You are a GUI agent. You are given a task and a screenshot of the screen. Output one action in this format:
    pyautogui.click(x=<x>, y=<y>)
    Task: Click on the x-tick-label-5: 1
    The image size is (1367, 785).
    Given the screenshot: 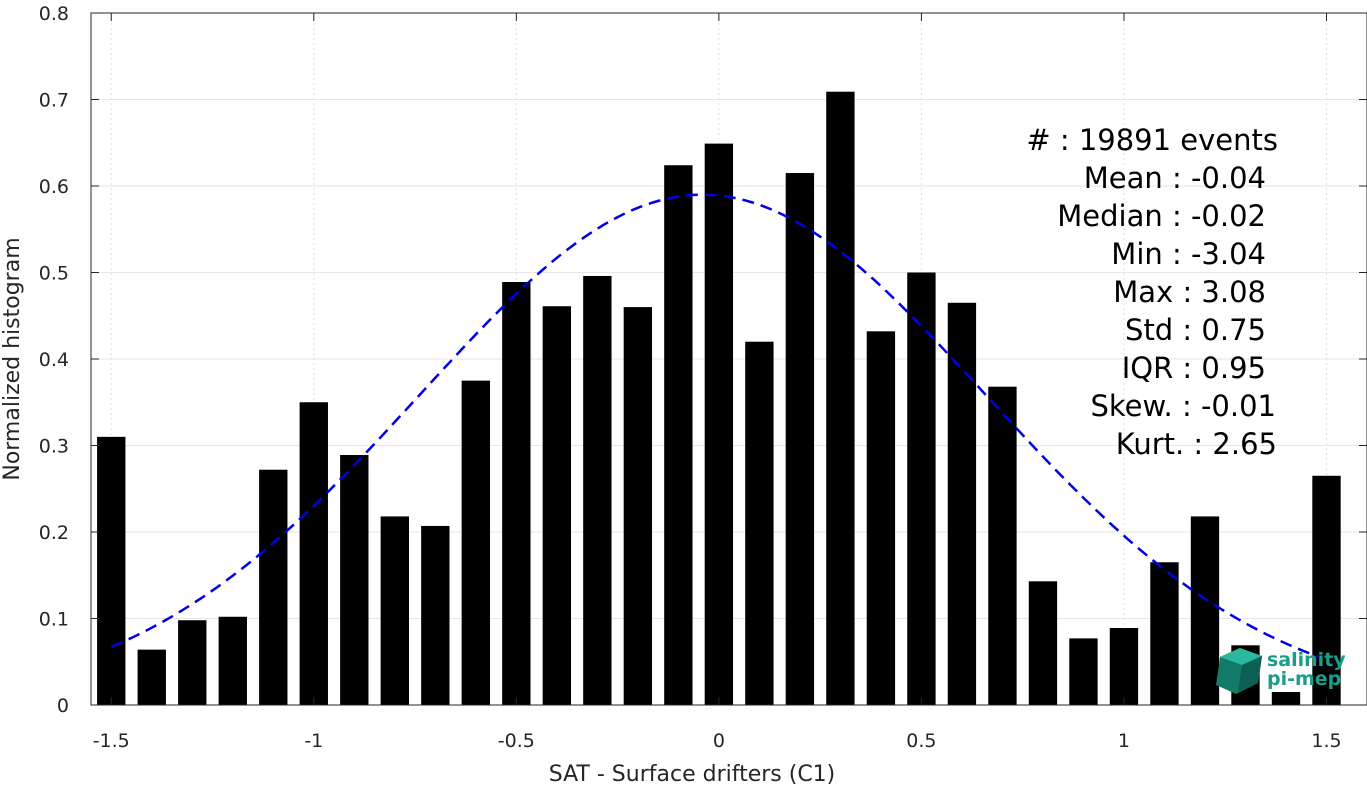 What is the action you would take?
    pyautogui.click(x=1124, y=741)
    